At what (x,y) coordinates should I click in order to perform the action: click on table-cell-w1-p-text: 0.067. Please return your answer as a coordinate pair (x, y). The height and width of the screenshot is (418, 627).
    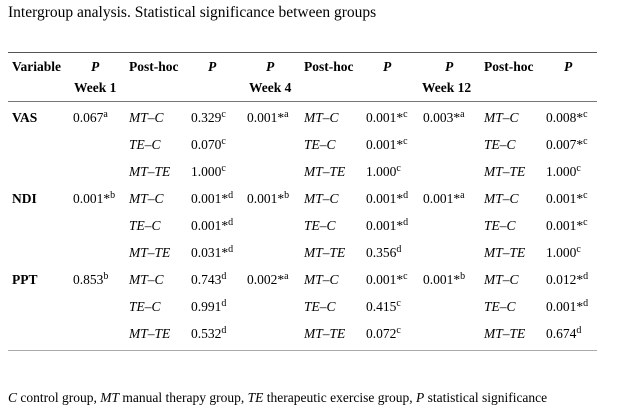
    Looking at the image, I should click on (88, 117).